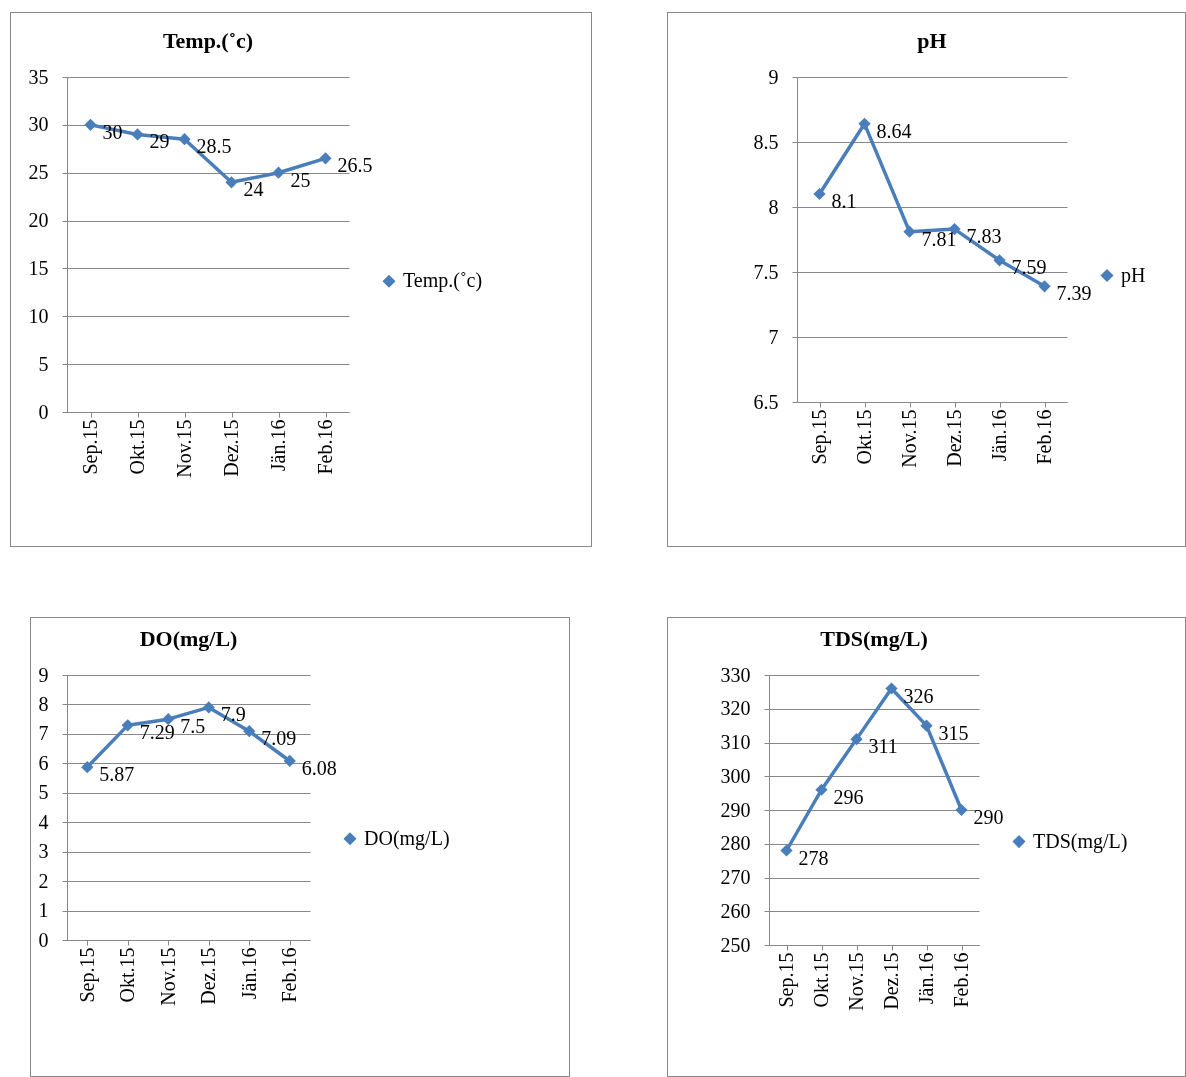 This screenshot has height=1077, width=1186. I want to click on y-tick-label: 290, so click(735, 809).